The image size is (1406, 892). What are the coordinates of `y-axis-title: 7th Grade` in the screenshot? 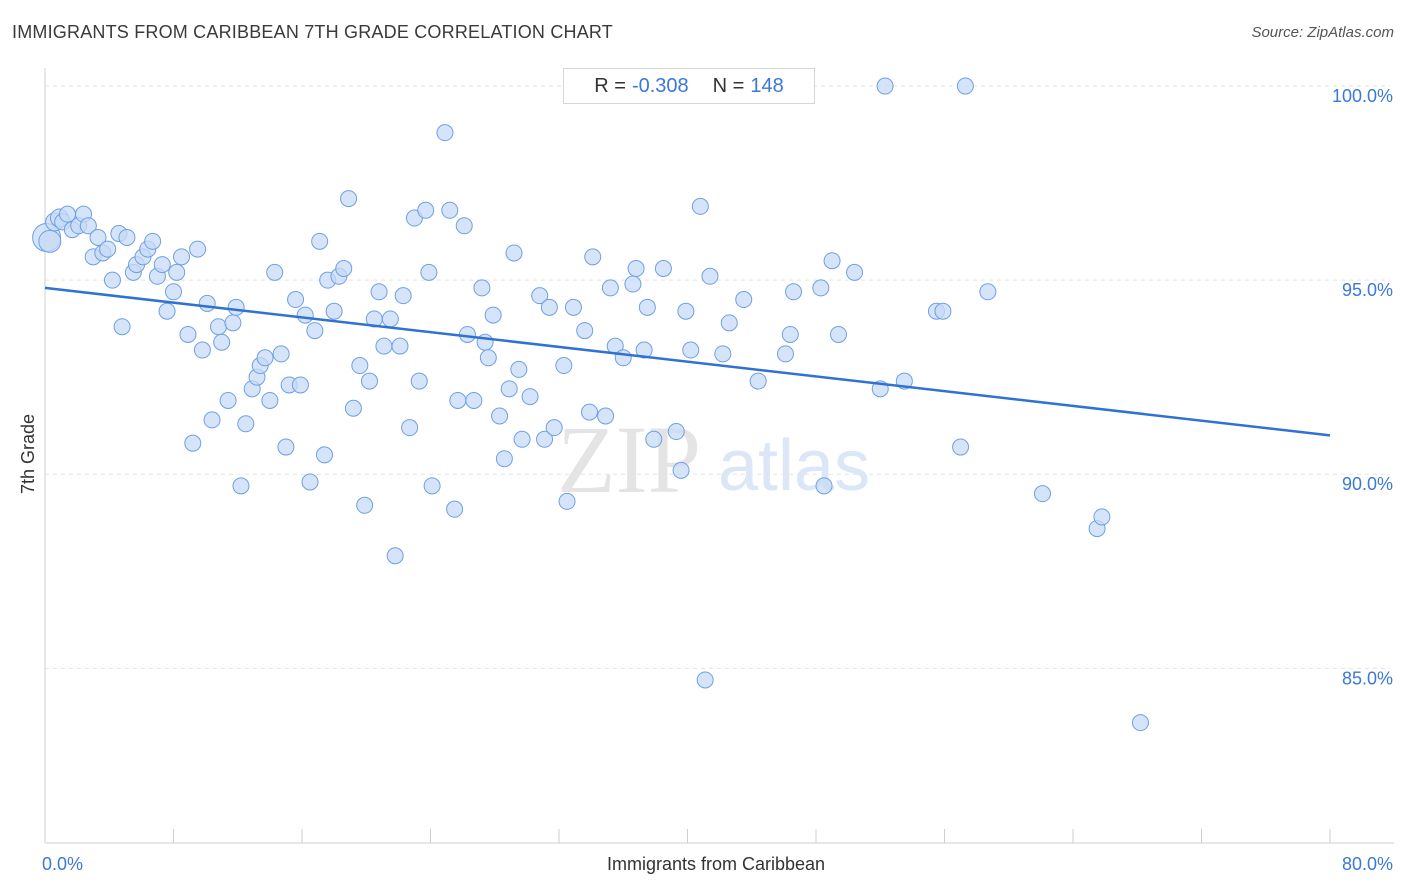 It's located at (28, 454).